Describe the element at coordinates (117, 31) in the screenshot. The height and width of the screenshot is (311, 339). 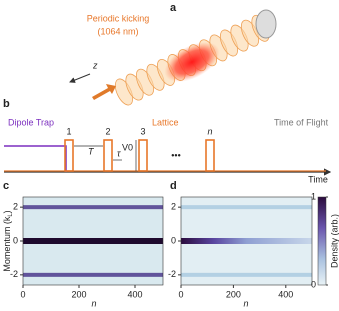
I see `beam-wavelength: (1064 nm)` at that location.